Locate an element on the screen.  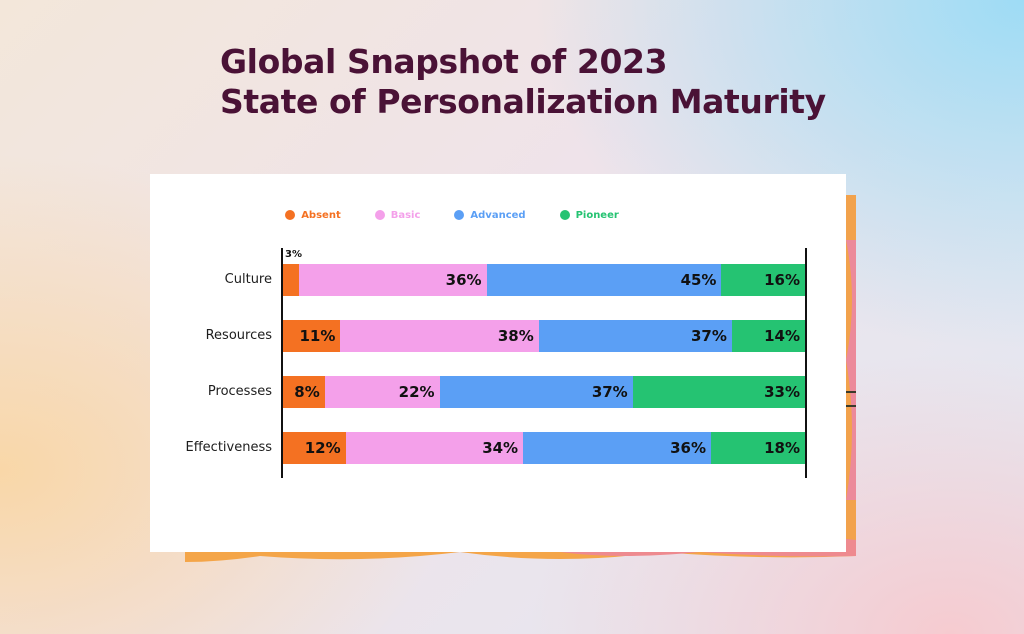
y-axis-right is located at coordinates (806, 363).